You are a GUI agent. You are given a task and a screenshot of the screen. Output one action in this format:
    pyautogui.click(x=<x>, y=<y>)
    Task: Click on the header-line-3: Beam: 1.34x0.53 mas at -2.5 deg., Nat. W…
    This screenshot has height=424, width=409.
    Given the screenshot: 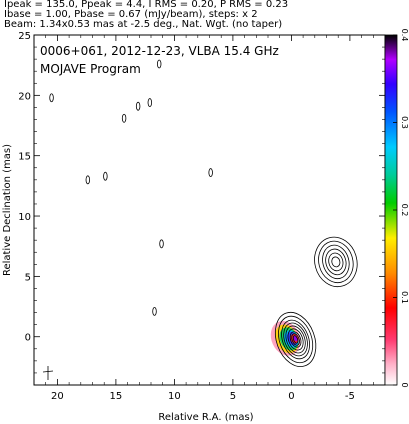 What is the action you would take?
    pyautogui.click(x=143, y=24)
    